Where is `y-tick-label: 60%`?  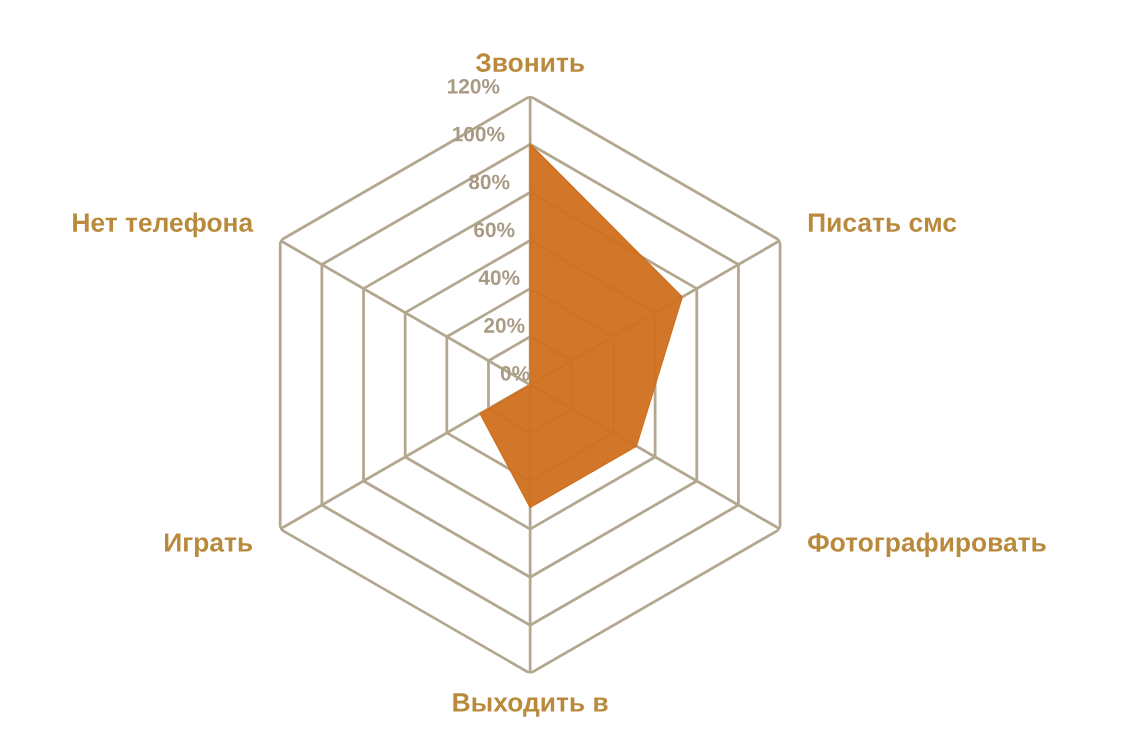 y-tick-label: 60% is located at coordinates (494, 230).